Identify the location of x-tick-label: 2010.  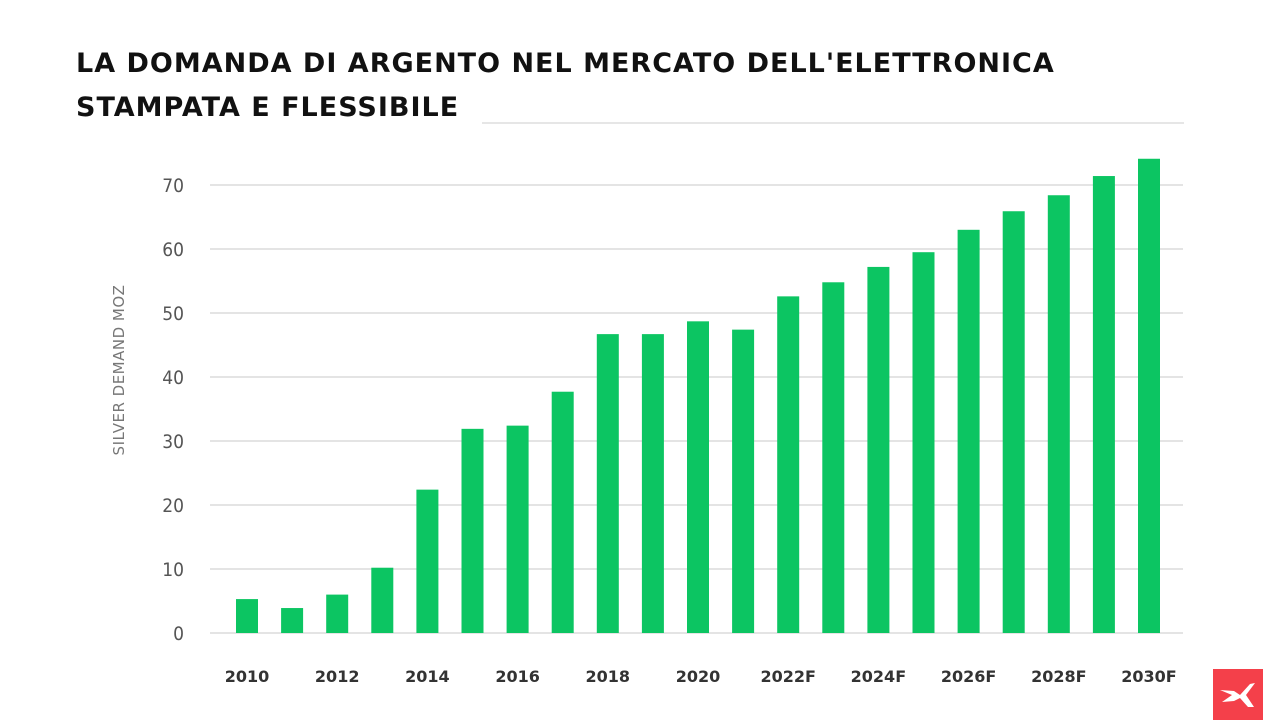
(247, 676).